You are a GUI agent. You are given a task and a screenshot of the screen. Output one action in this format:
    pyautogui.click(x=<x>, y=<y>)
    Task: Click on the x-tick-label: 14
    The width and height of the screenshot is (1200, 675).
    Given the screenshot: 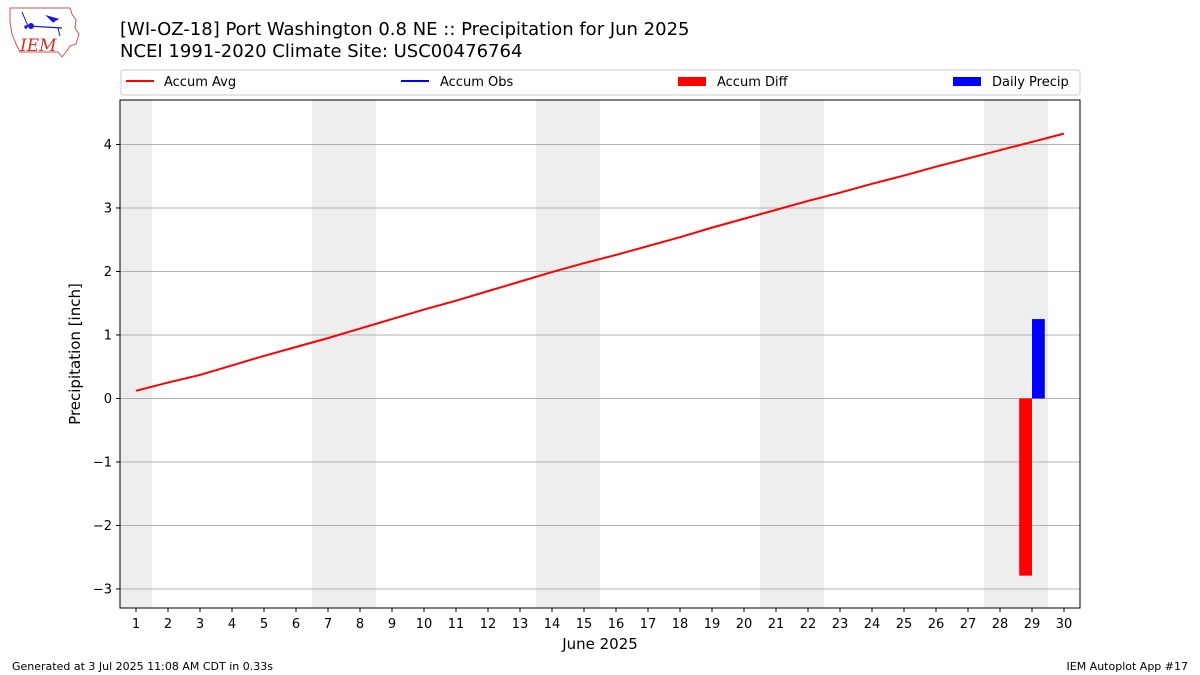 What is the action you would take?
    pyautogui.click(x=552, y=624)
    